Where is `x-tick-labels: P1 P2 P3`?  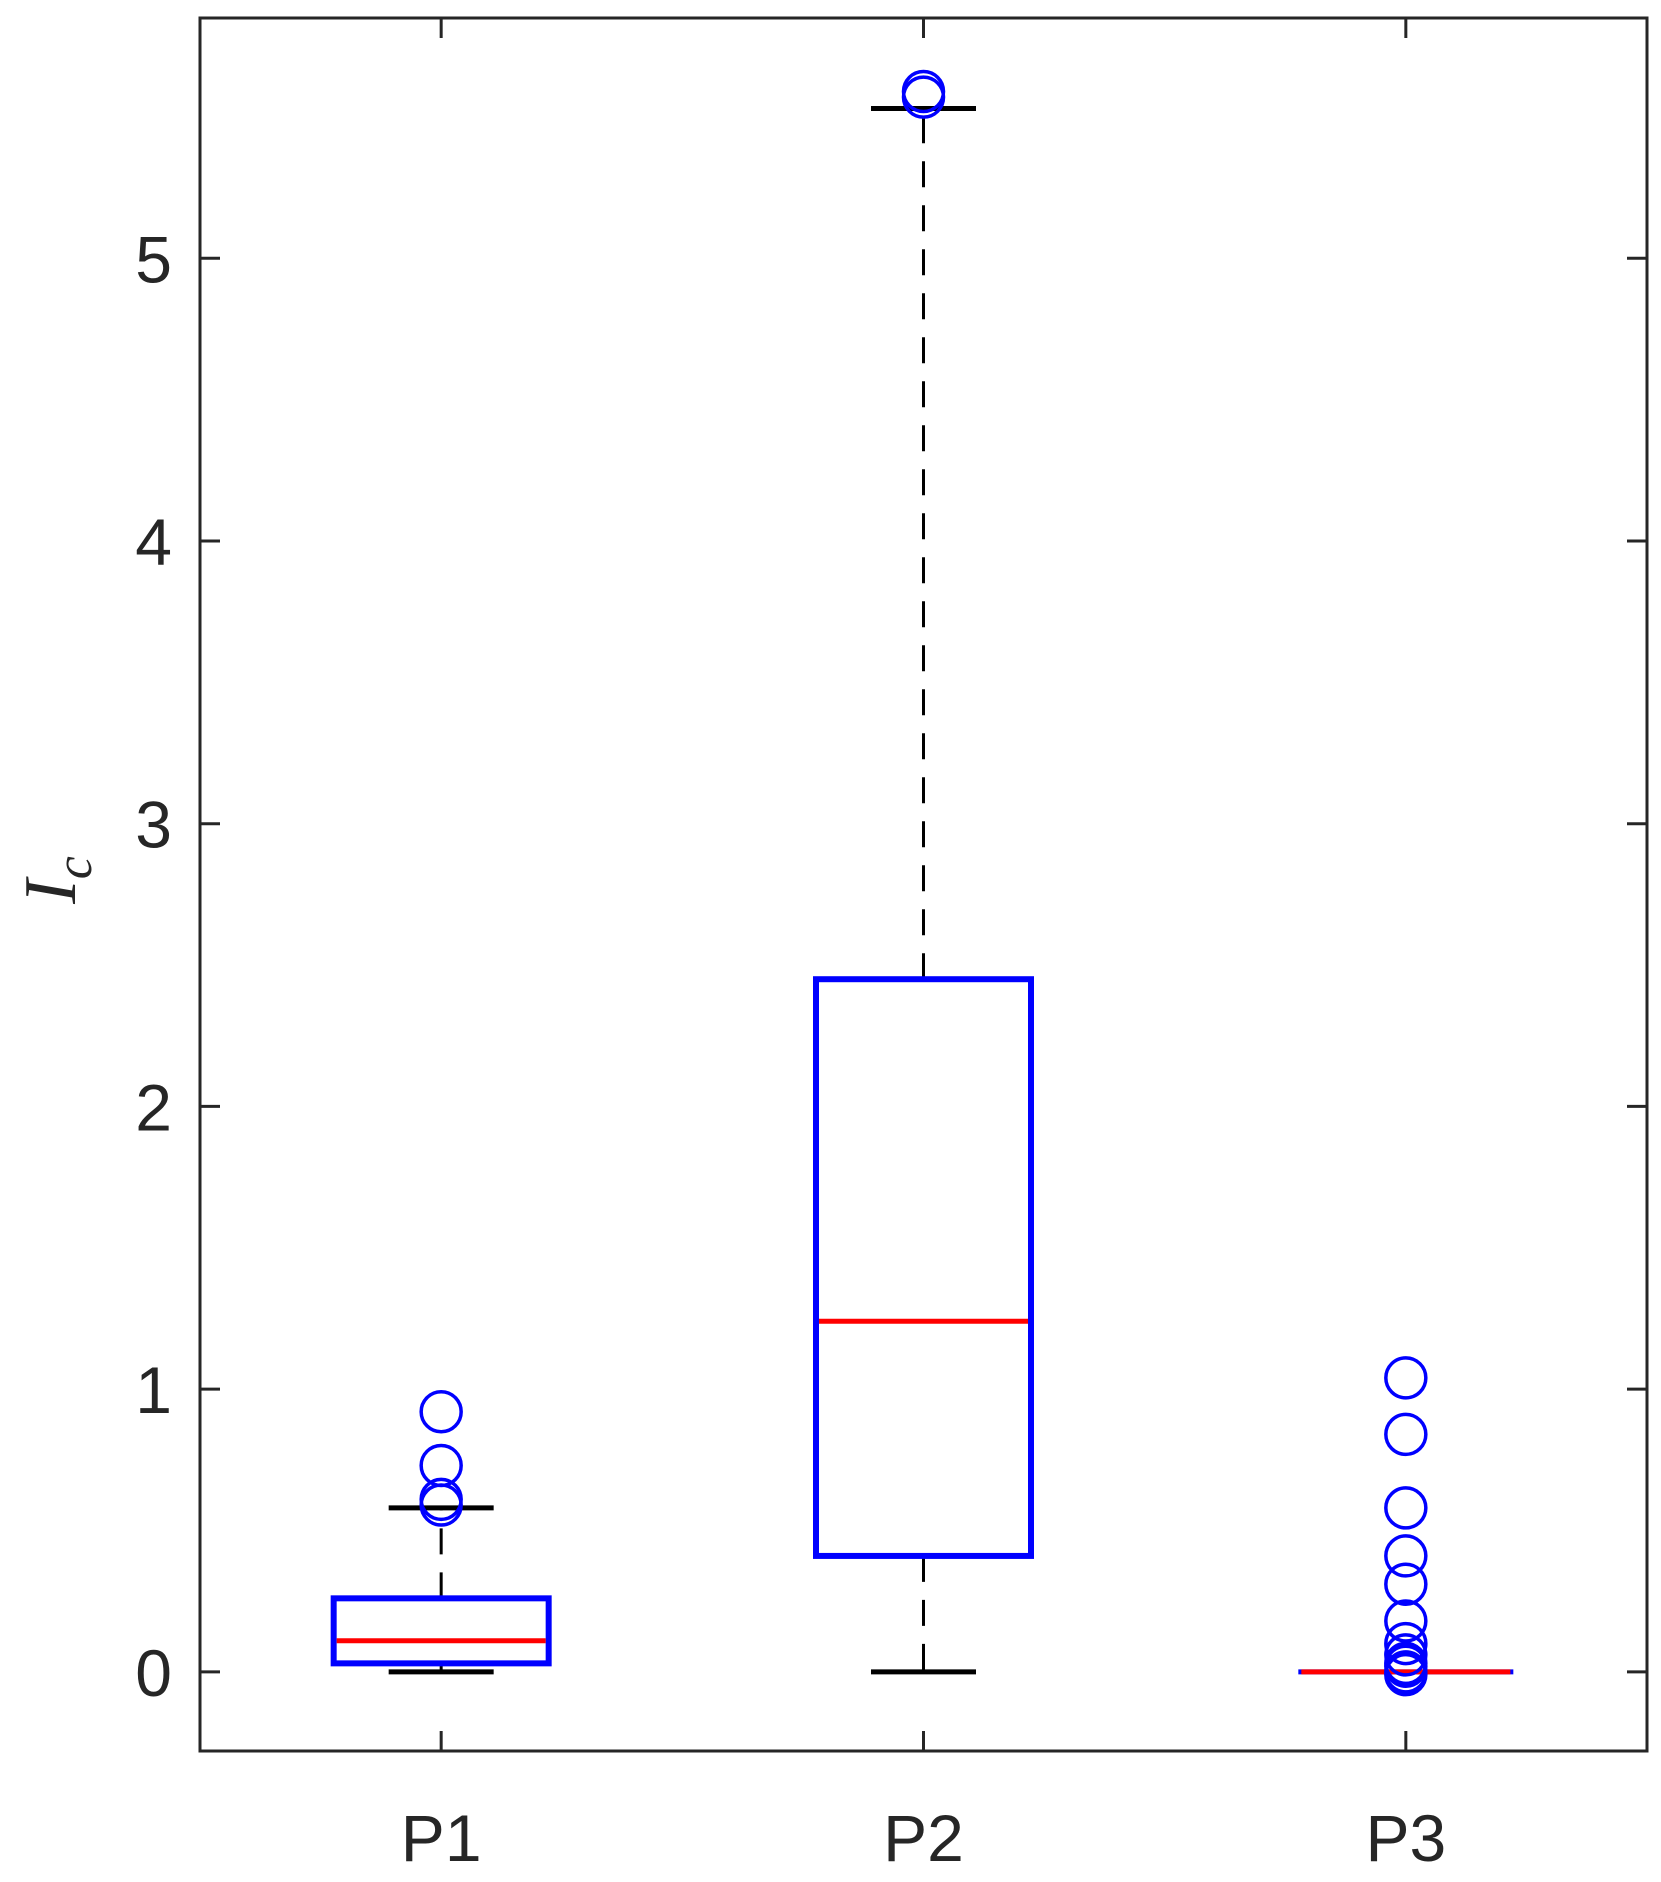 x-tick-labels: P1 P2 P3 is located at coordinates (923, 1838).